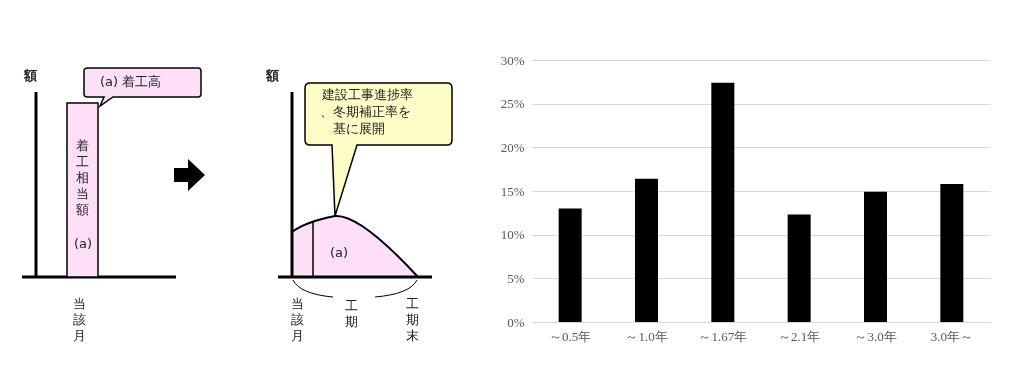  I want to click on text: 基に展開, so click(359, 128).